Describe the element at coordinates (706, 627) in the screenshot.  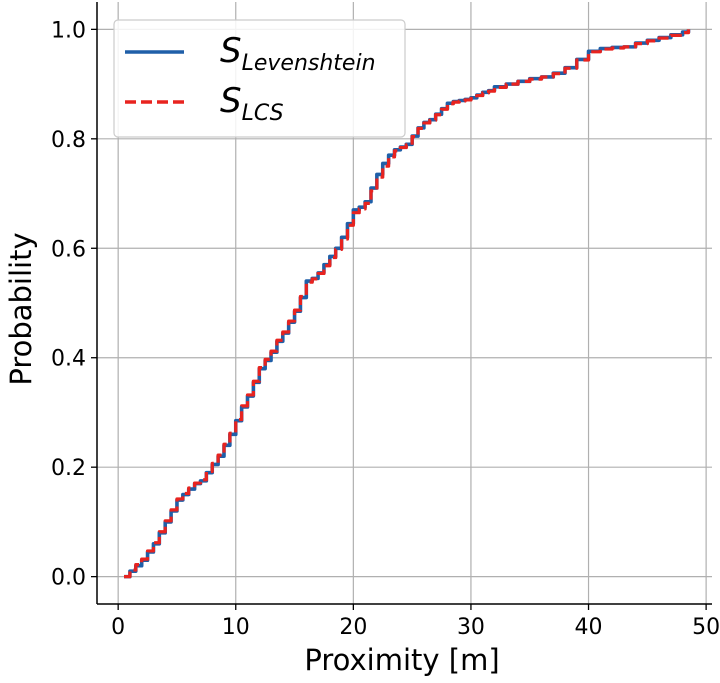
I see `x-tick-label: 50` at that location.